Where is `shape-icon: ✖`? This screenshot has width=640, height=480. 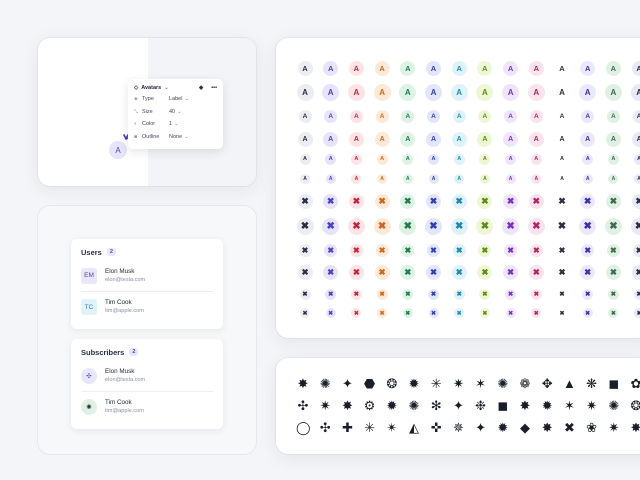
shape-icon: ✖ is located at coordinates (569, 427).